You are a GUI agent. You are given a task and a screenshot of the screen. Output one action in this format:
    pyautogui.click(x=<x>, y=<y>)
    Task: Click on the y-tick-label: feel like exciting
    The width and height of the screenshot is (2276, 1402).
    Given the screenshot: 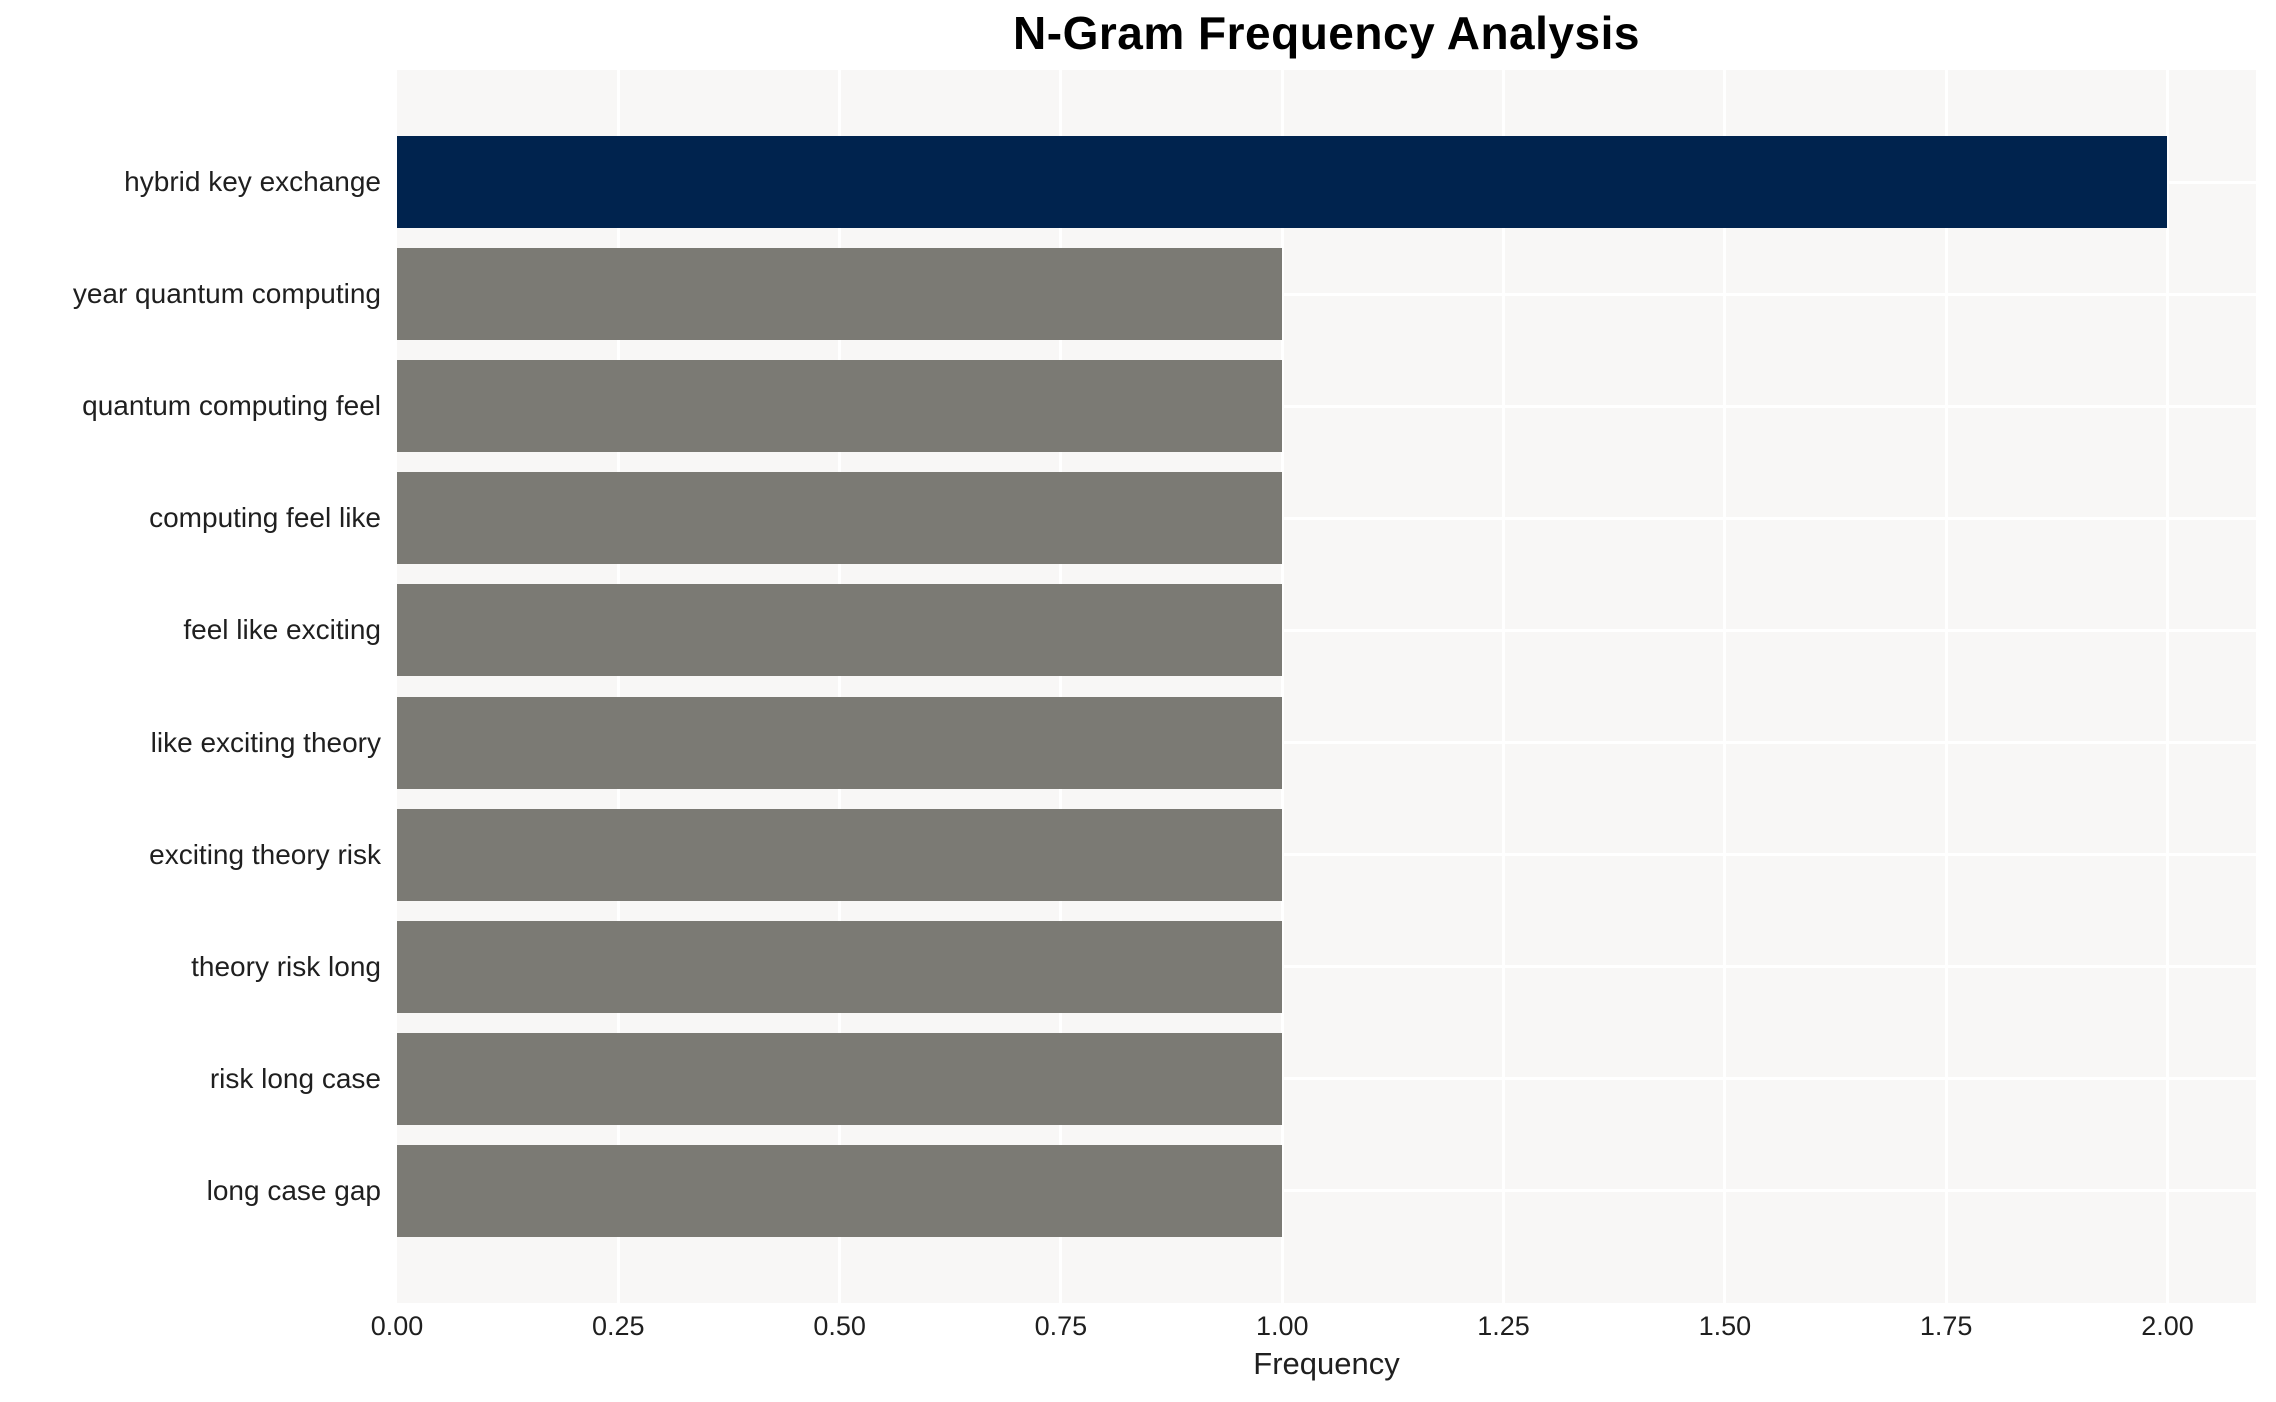 What is the action you would take?
    pyautogui.click(x=282, y=630)
    